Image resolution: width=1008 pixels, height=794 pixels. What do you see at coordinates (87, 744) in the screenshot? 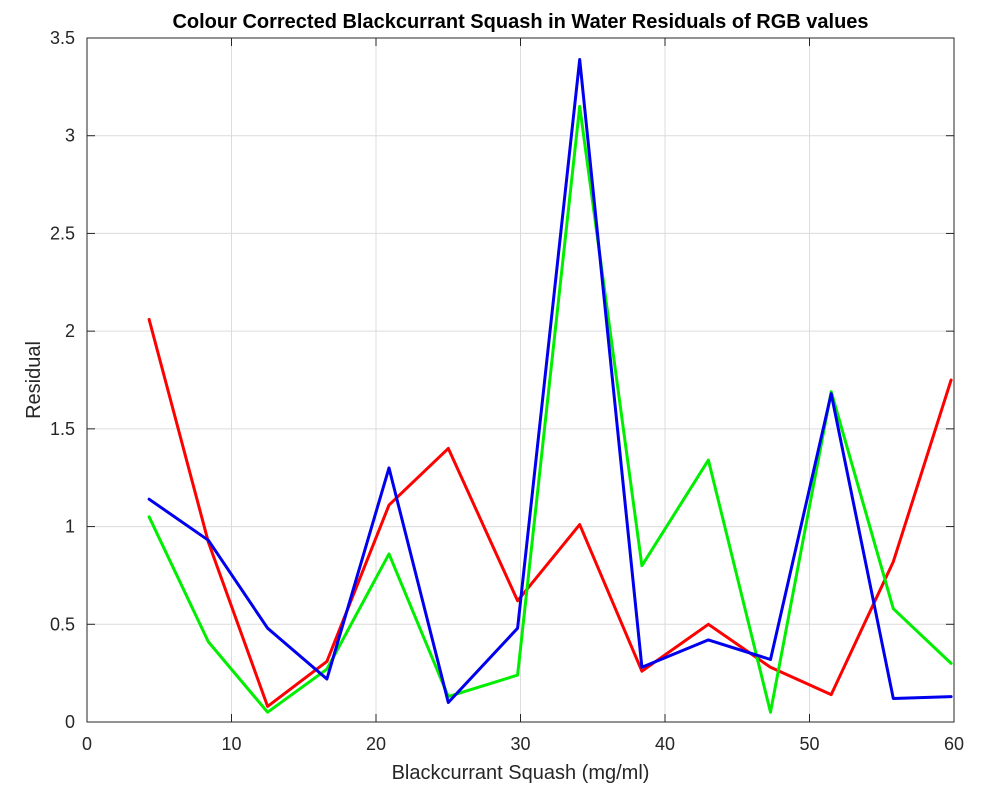
I see `x-tick-label: 0` at bounding box center [87, 744].